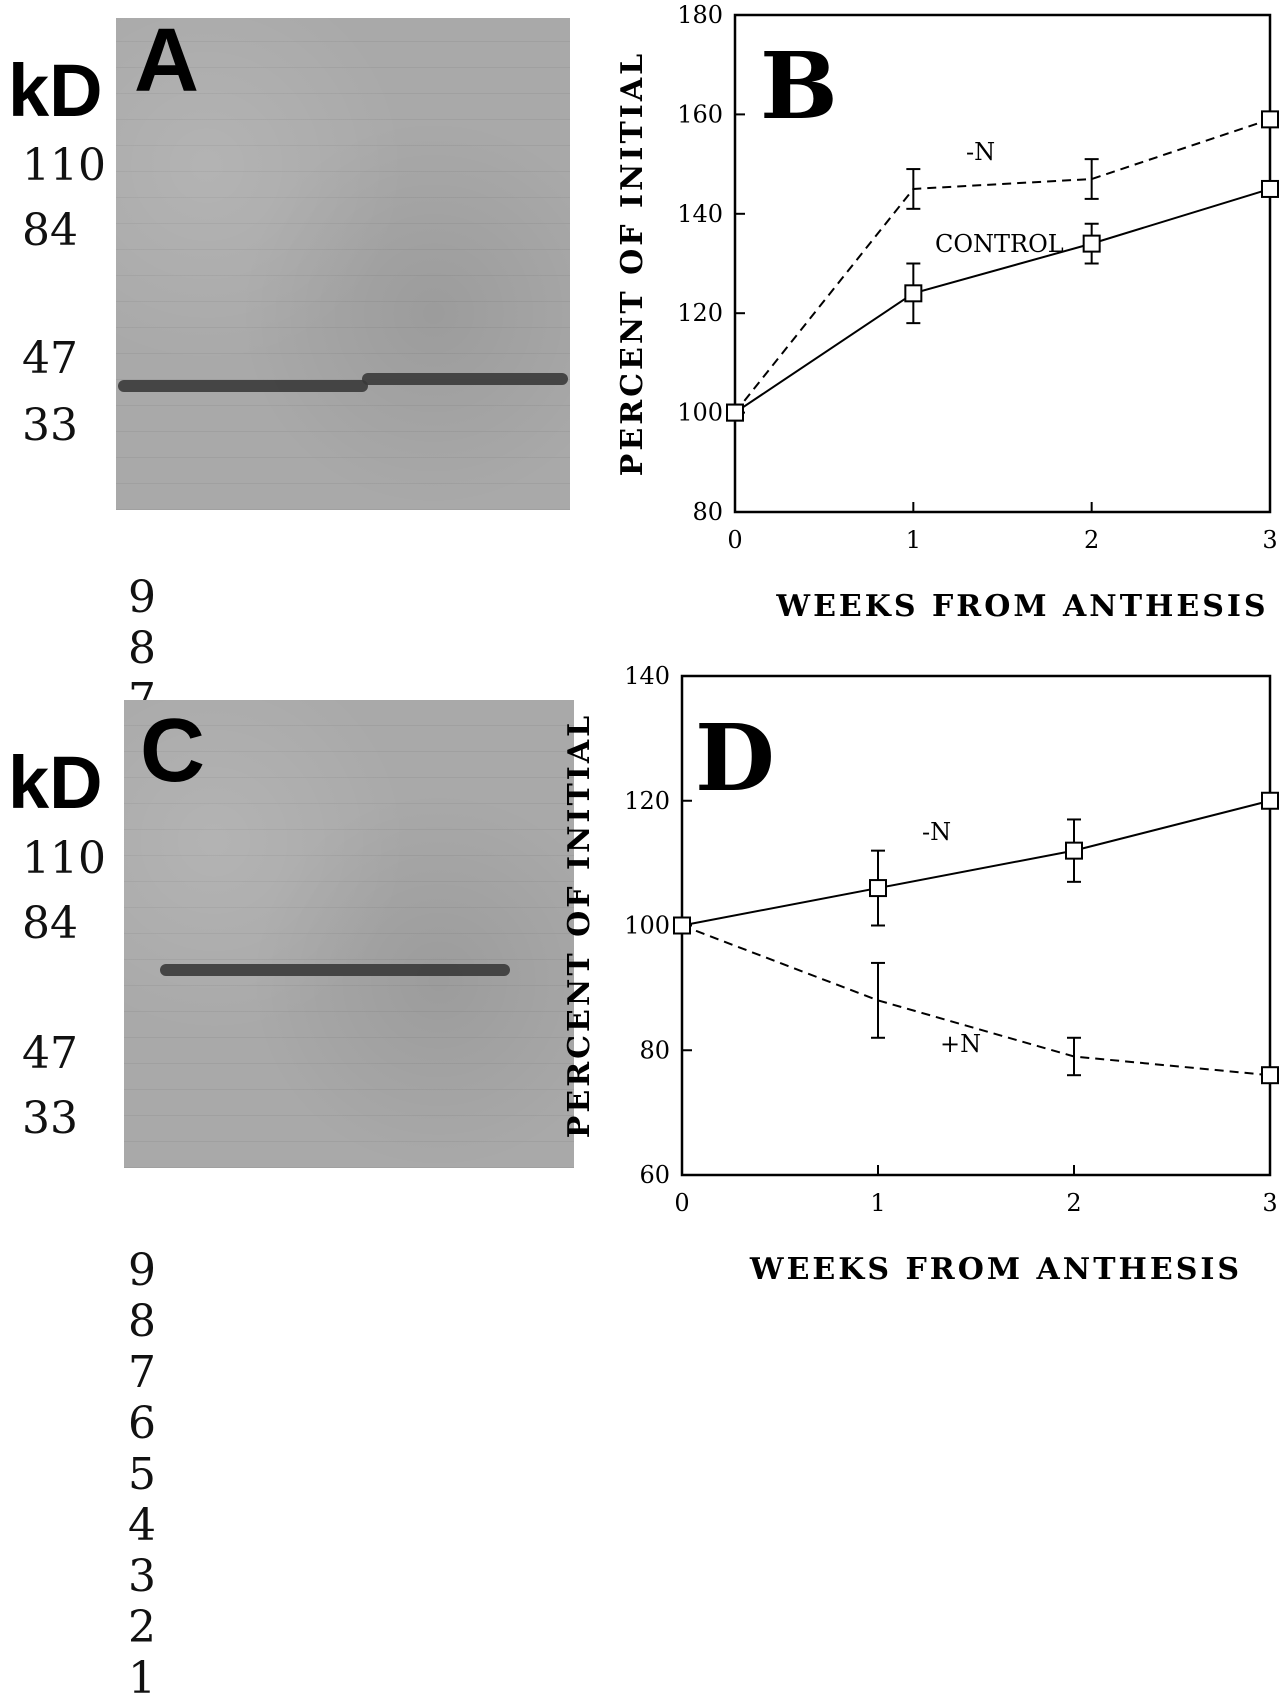  I want to click on panel-letter-a: A, so click(166, 61).